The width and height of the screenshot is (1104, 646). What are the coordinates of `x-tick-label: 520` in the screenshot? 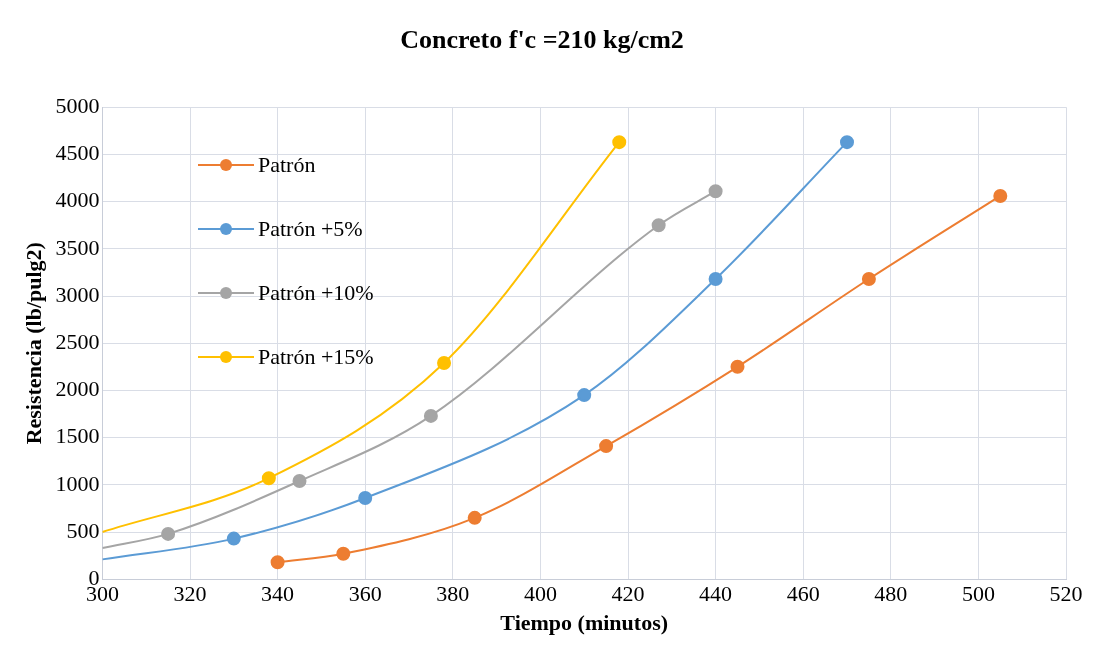 It's located at (1066, 594).